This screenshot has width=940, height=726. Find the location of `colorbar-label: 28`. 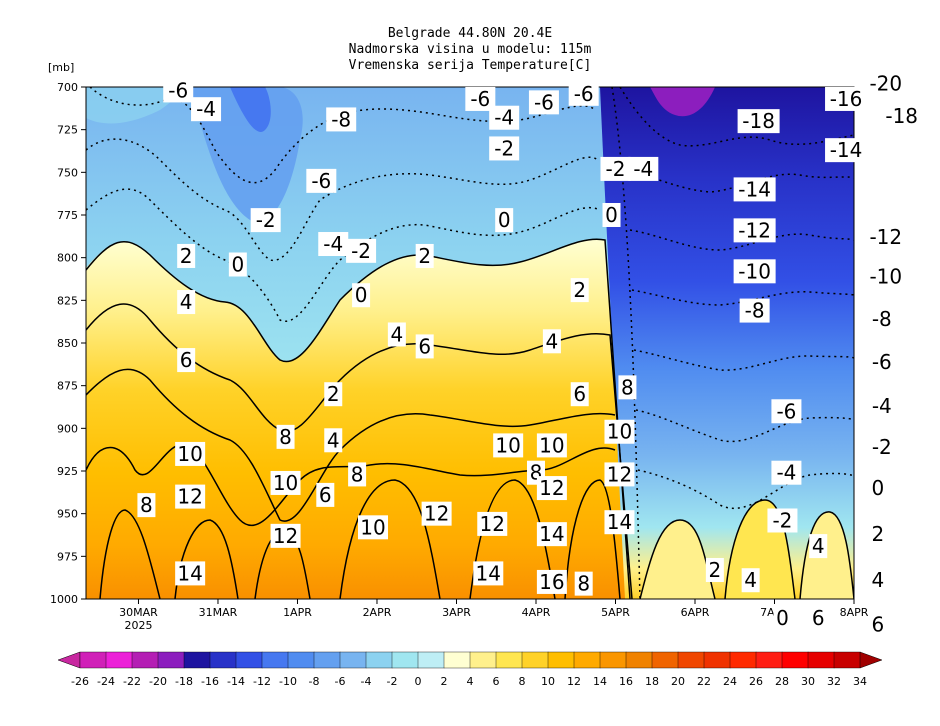

colorbar-label: 28 is located at coordinates (782, 681).